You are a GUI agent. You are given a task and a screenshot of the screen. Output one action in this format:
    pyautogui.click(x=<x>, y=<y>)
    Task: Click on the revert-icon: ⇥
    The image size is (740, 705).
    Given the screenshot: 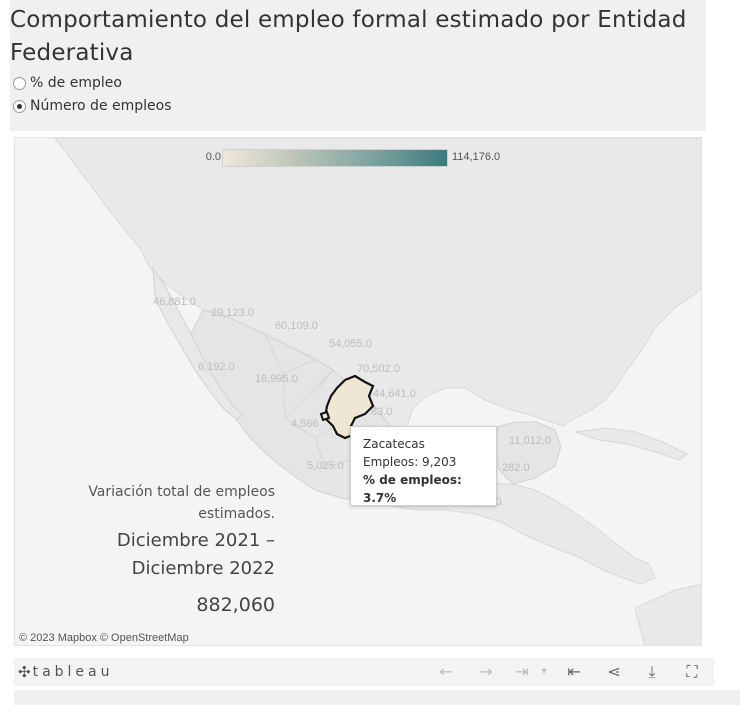 What is the action you would take?
    pyautogui.click(x=522, y=671)
    